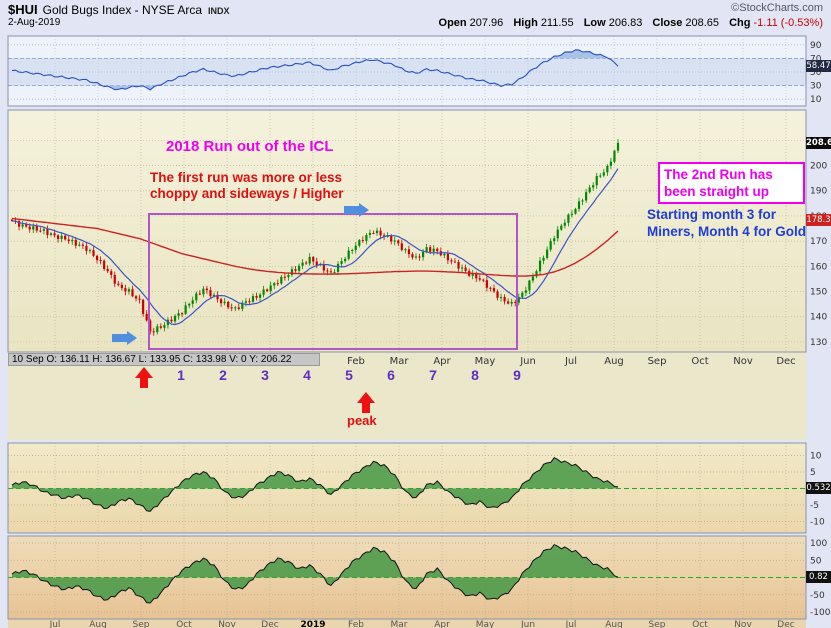  What do you see at coordinates (816, 87) in the screenshot?
I see `svg-text: 30` at bounding box center [816, 87].